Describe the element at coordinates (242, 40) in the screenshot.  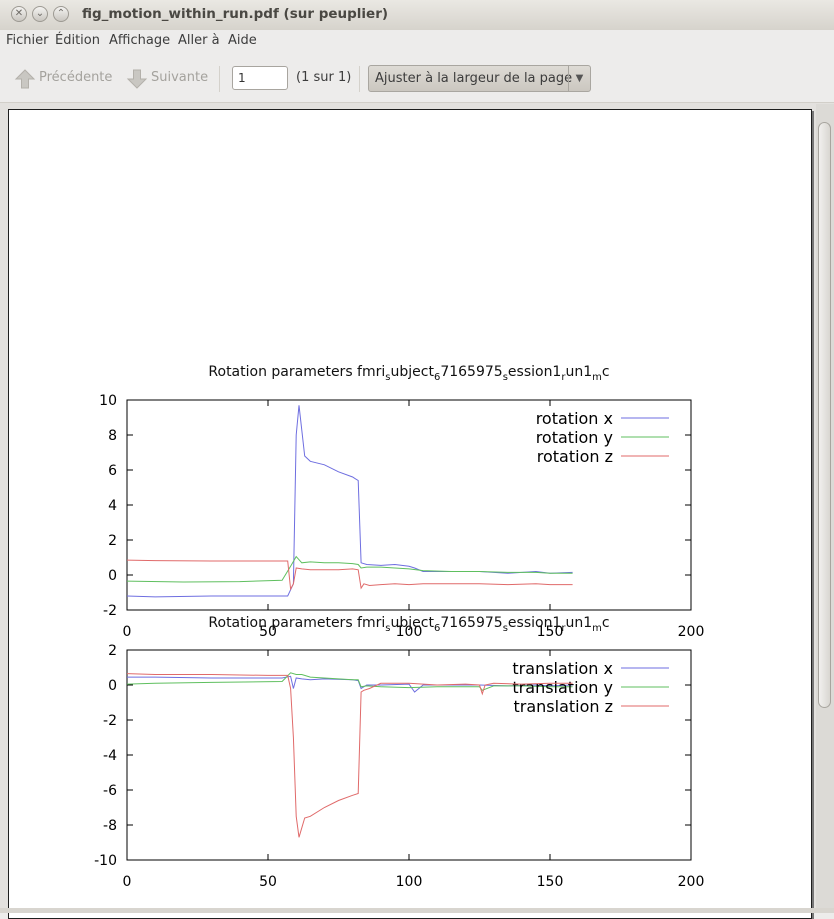
I see `menu-aide: Aide` at that location.